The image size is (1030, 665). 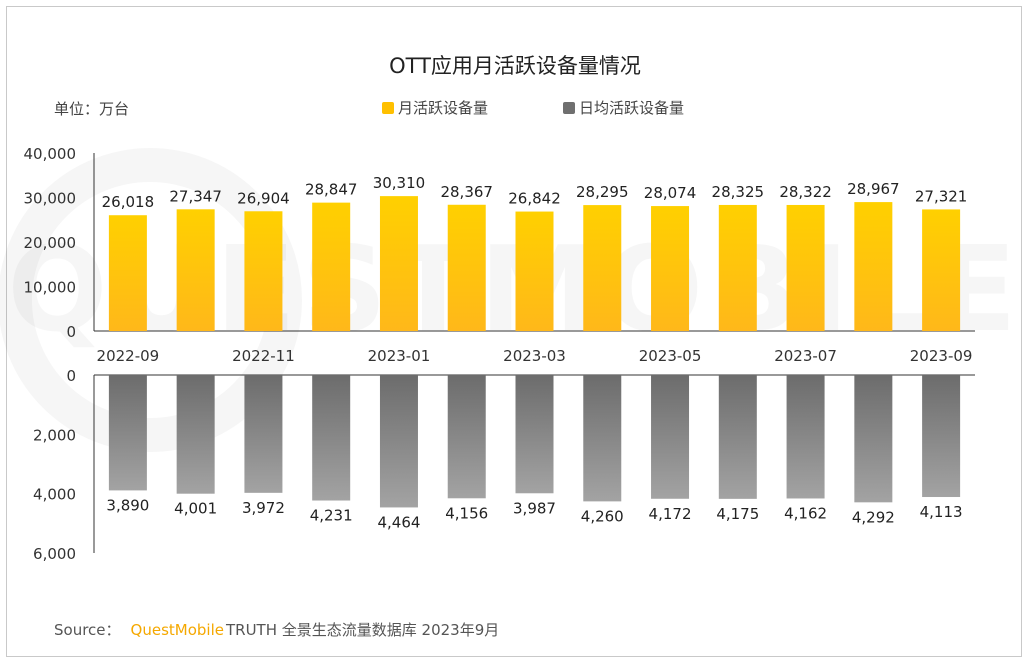 What do you see at coordinates (466, 192) in the screenshot?
I see `mau-data-label: 28,367` at bounding box center [466, 192].